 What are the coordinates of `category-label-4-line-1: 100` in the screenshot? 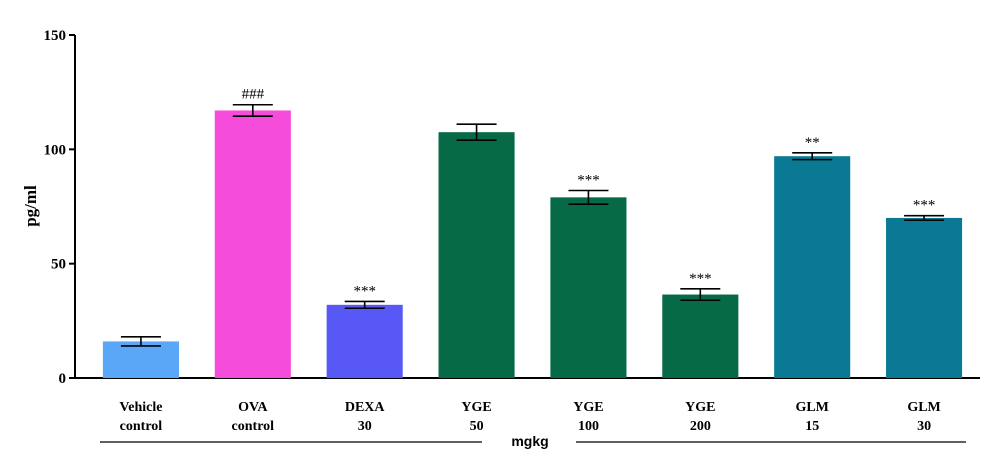 It's located at (588, 426).